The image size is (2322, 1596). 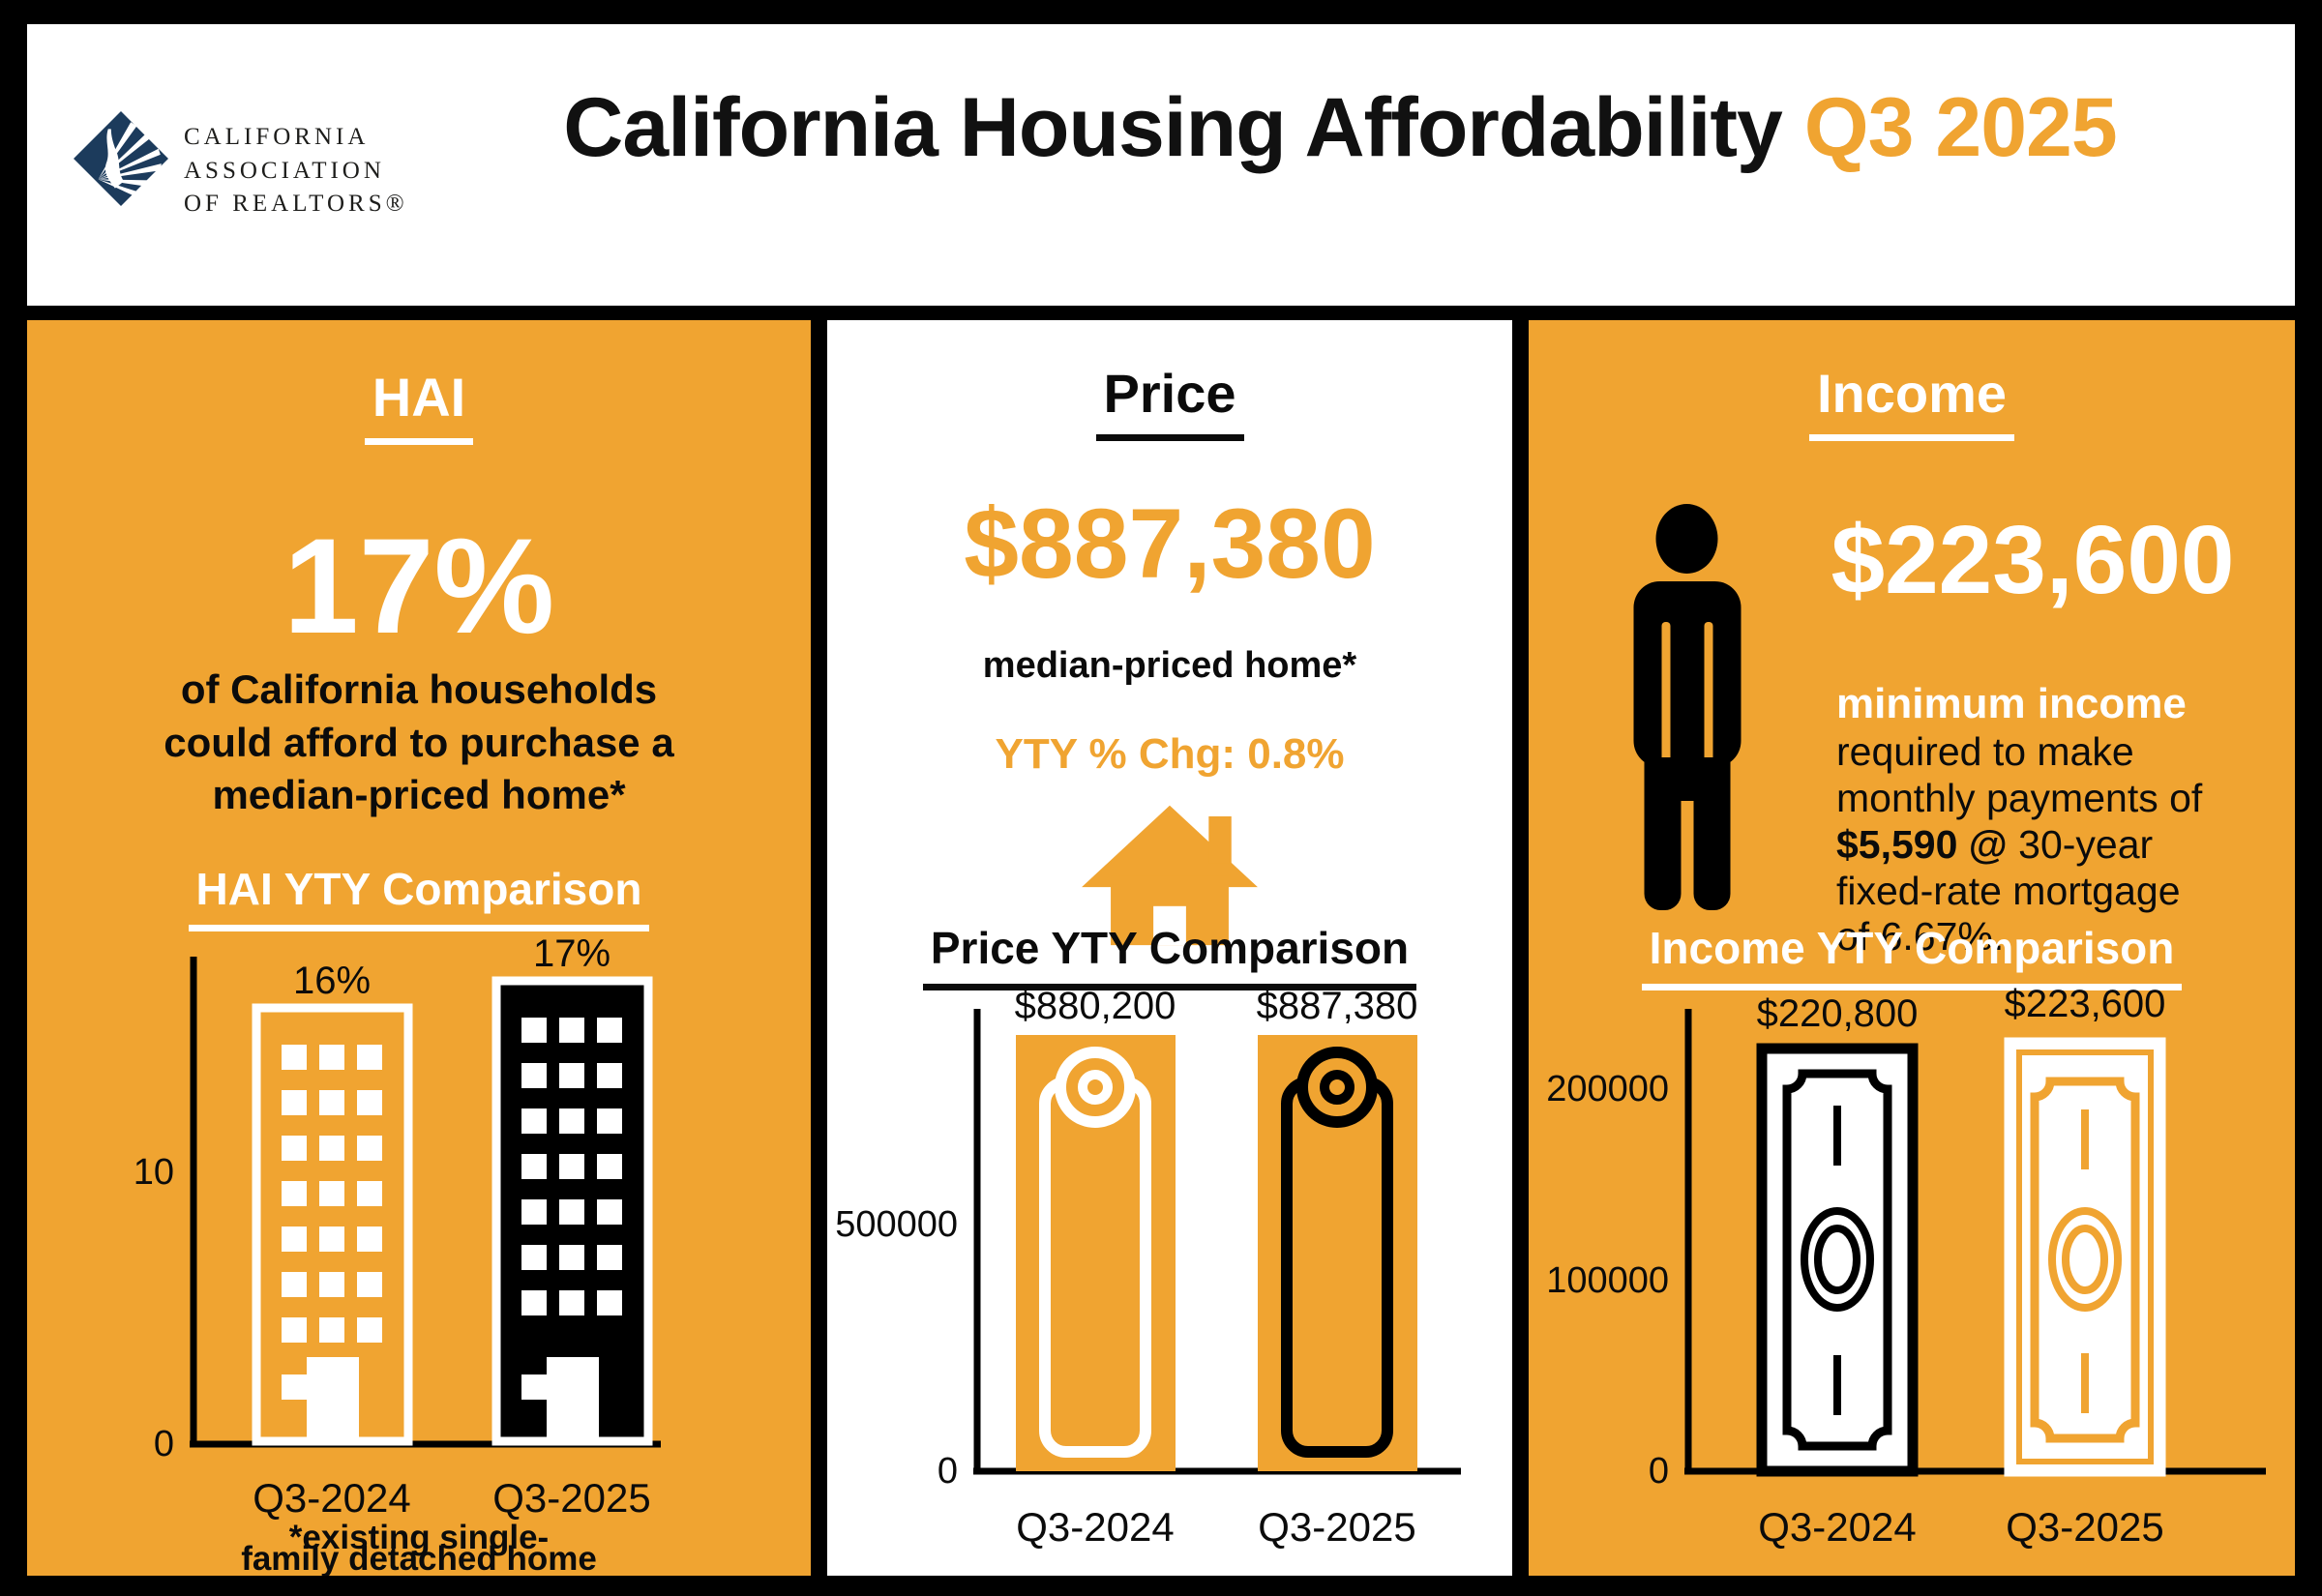 What do you see at coordinates (332, 1224) in the screenshot?
I see `building-icon-q3-2024` at bounding box center [332, 1224].